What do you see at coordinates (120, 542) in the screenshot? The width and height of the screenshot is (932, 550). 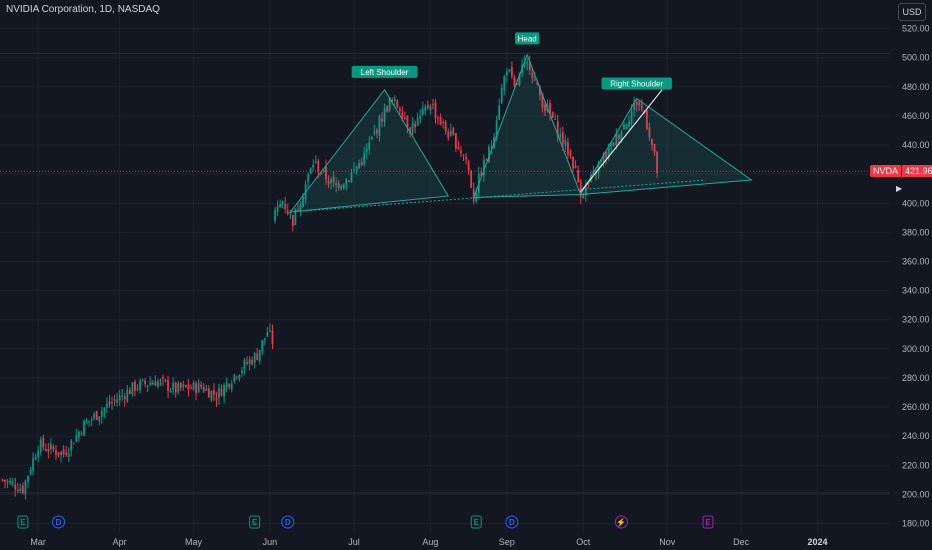 I see `x-tick-label: Apr` at bounding box center [120, 542].